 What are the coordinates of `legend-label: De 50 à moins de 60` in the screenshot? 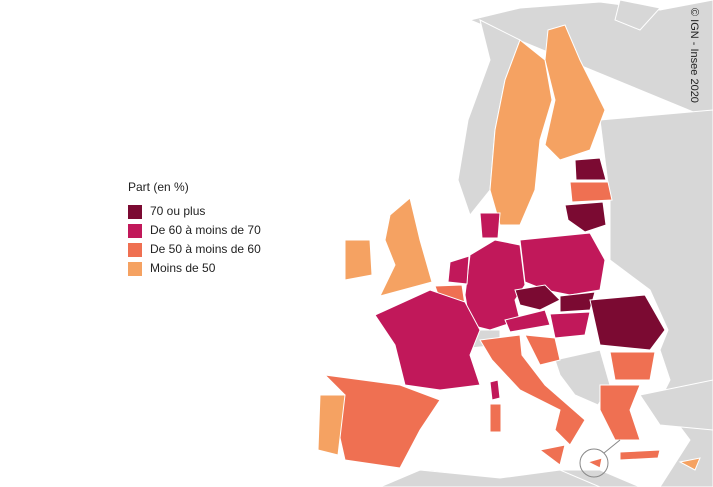 It's located at (205, 249).